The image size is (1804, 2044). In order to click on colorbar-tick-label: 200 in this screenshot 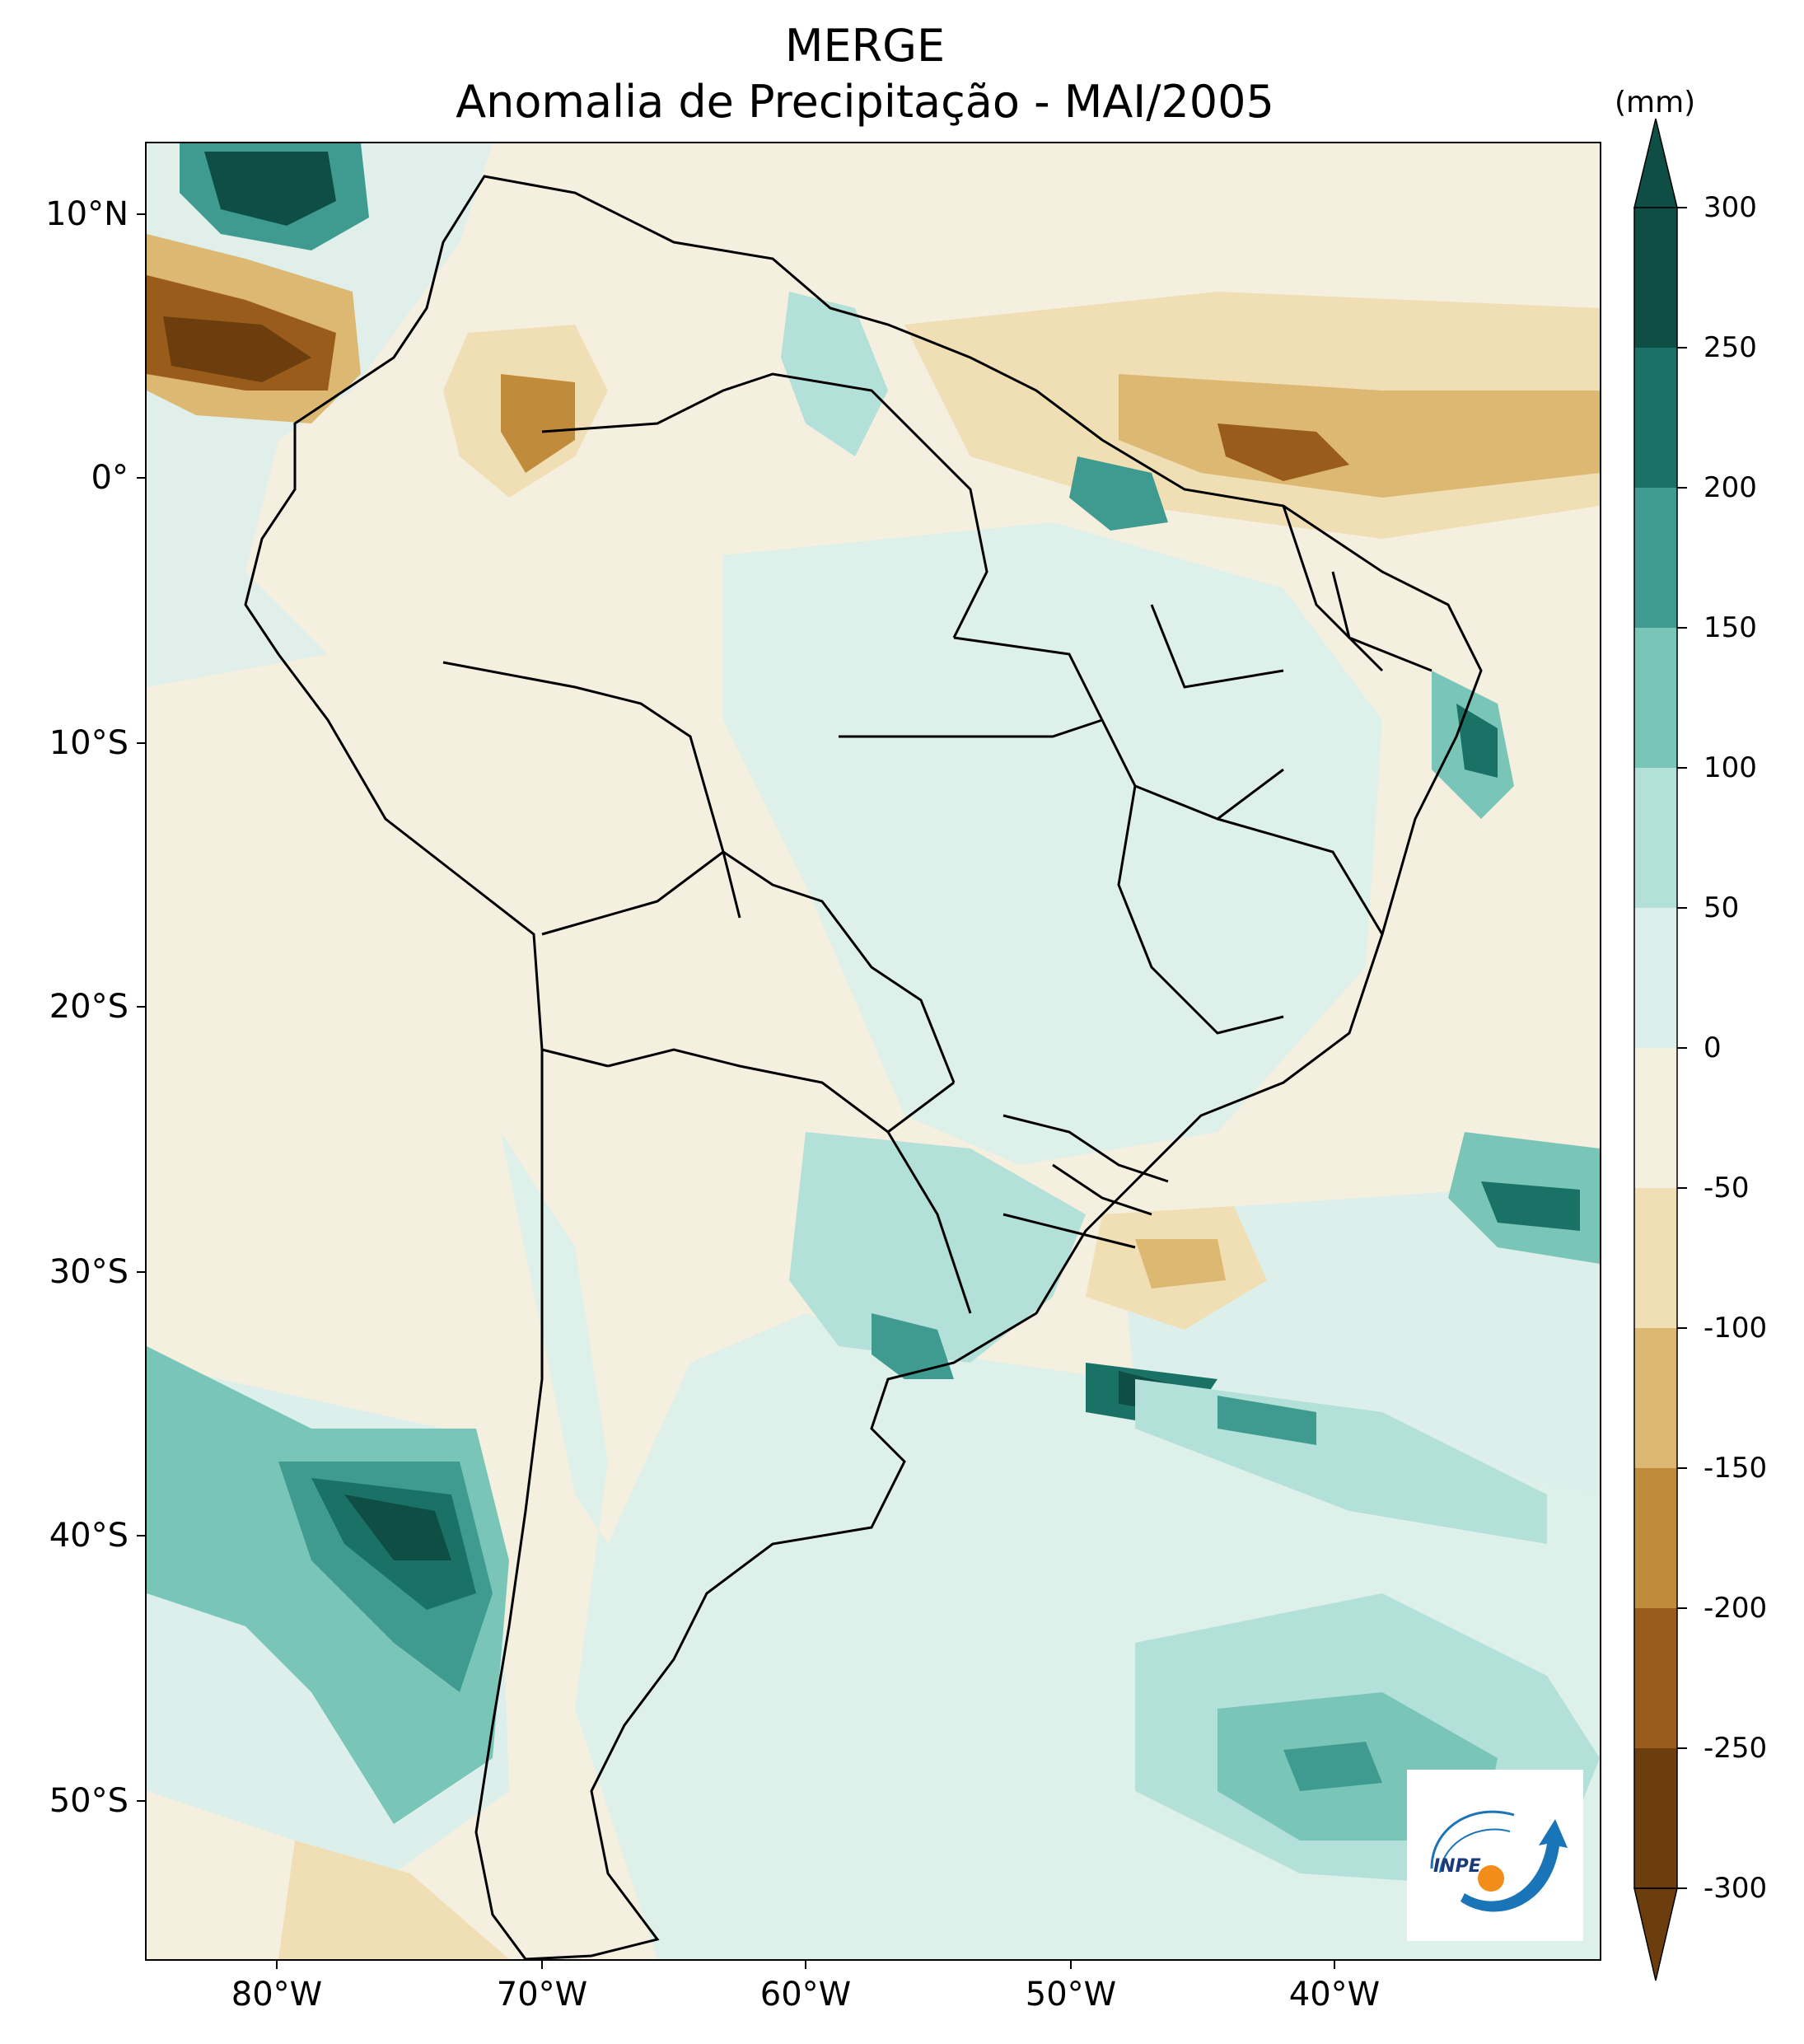, I will do `click(1730, 487)`.